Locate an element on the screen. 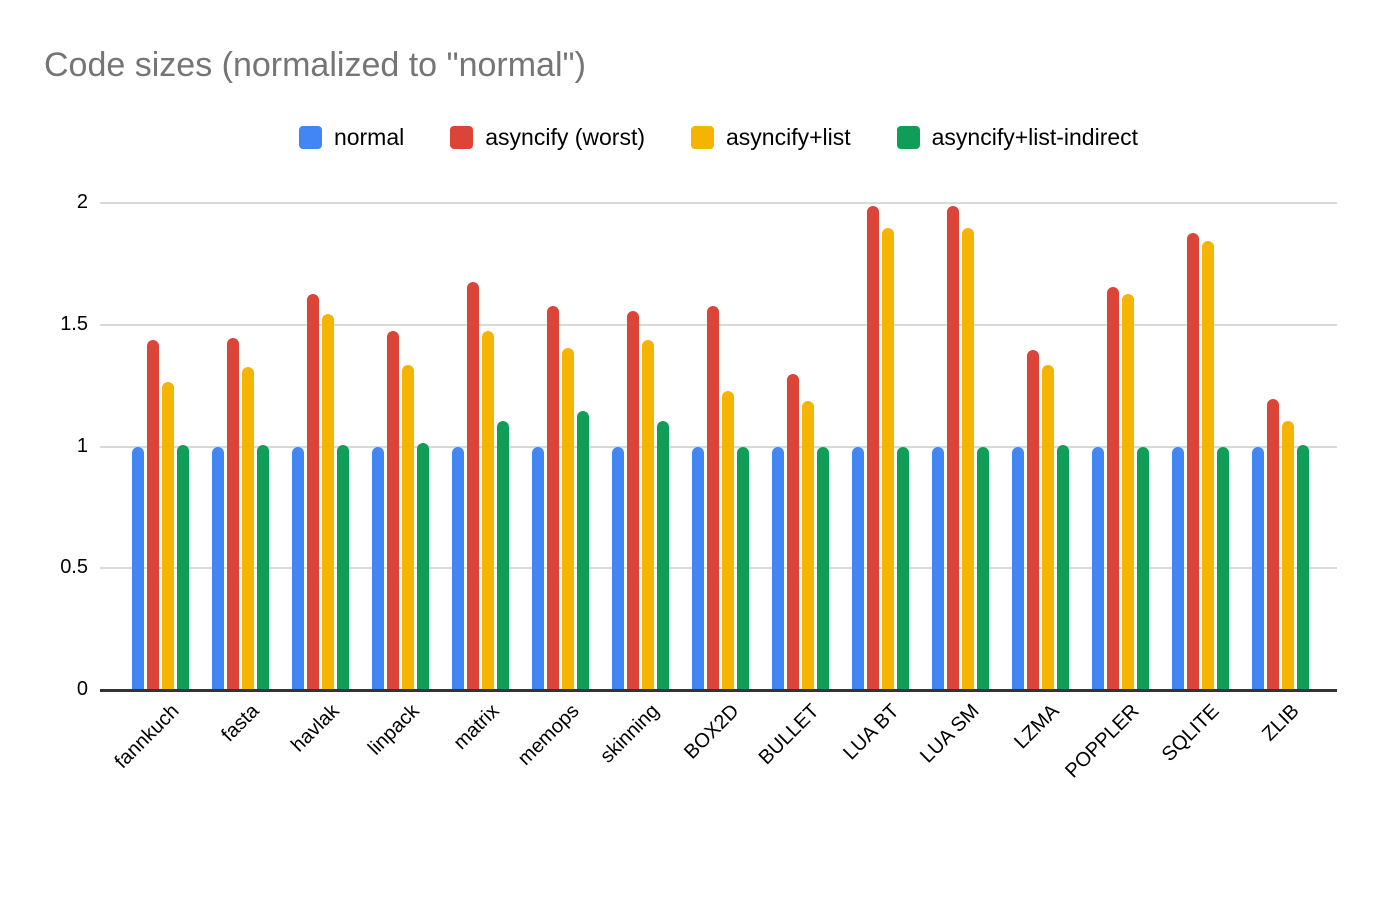 This screenshot has width=1379, height=900. bar-asyncify-list-indirect-linpack is located at coordinates (422, 566).